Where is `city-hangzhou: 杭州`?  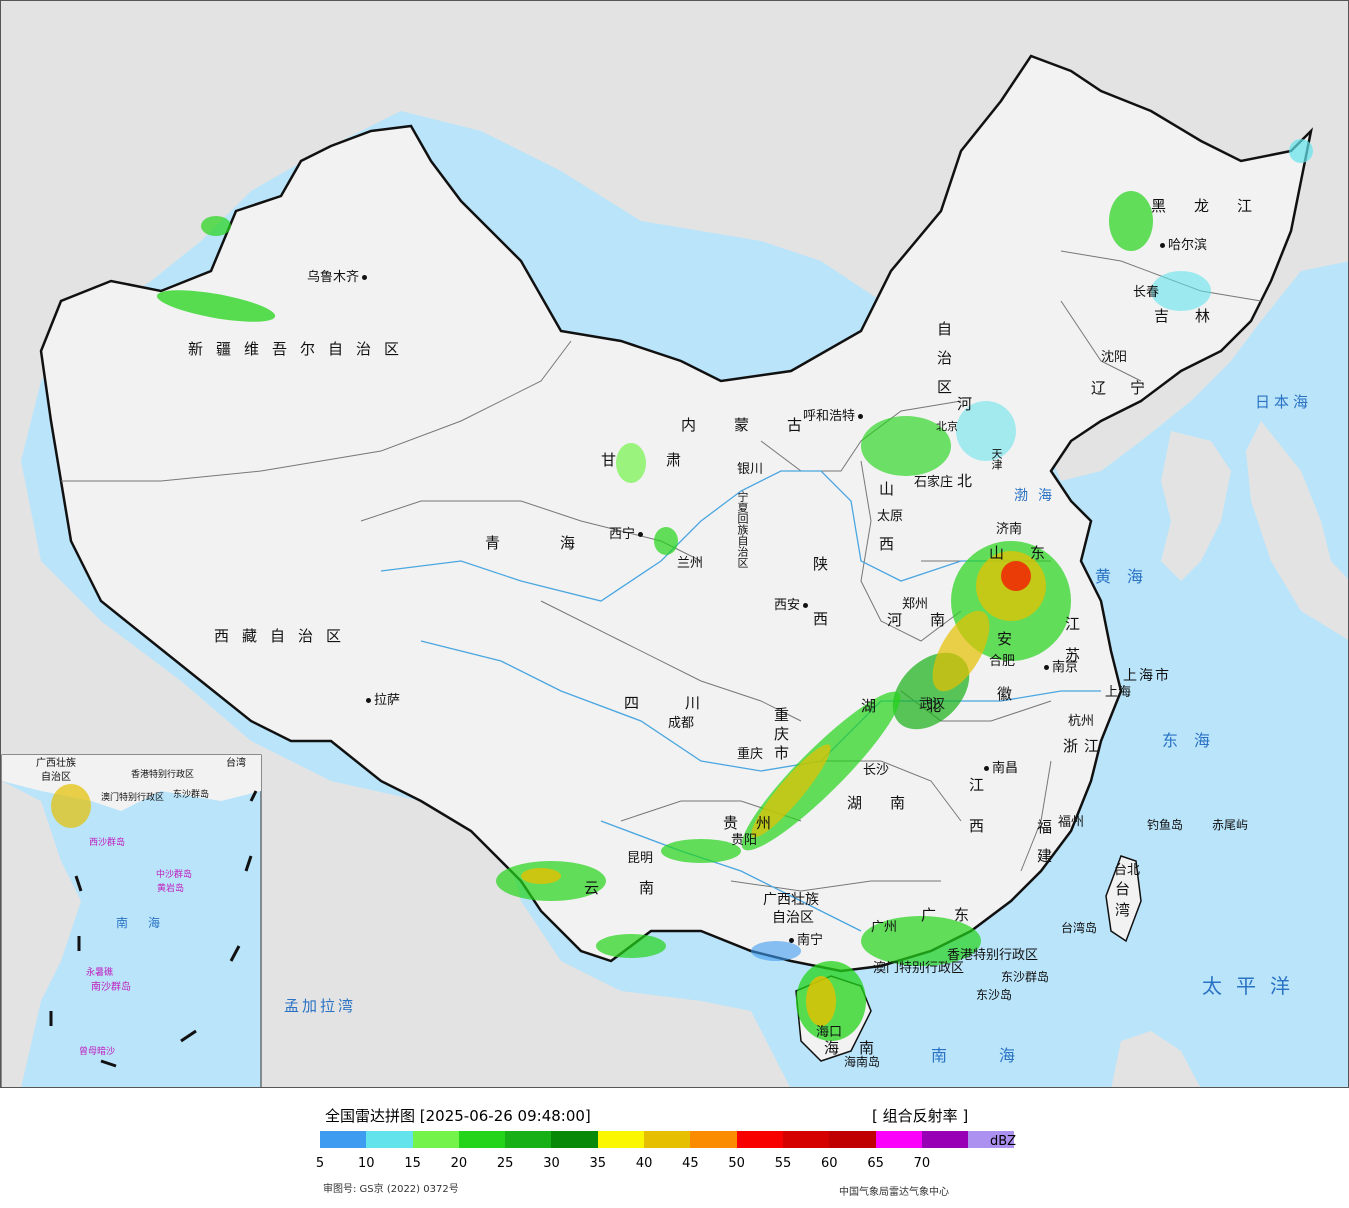 city-hangzhou: 杭州 is located at coordinates (1081, 721).